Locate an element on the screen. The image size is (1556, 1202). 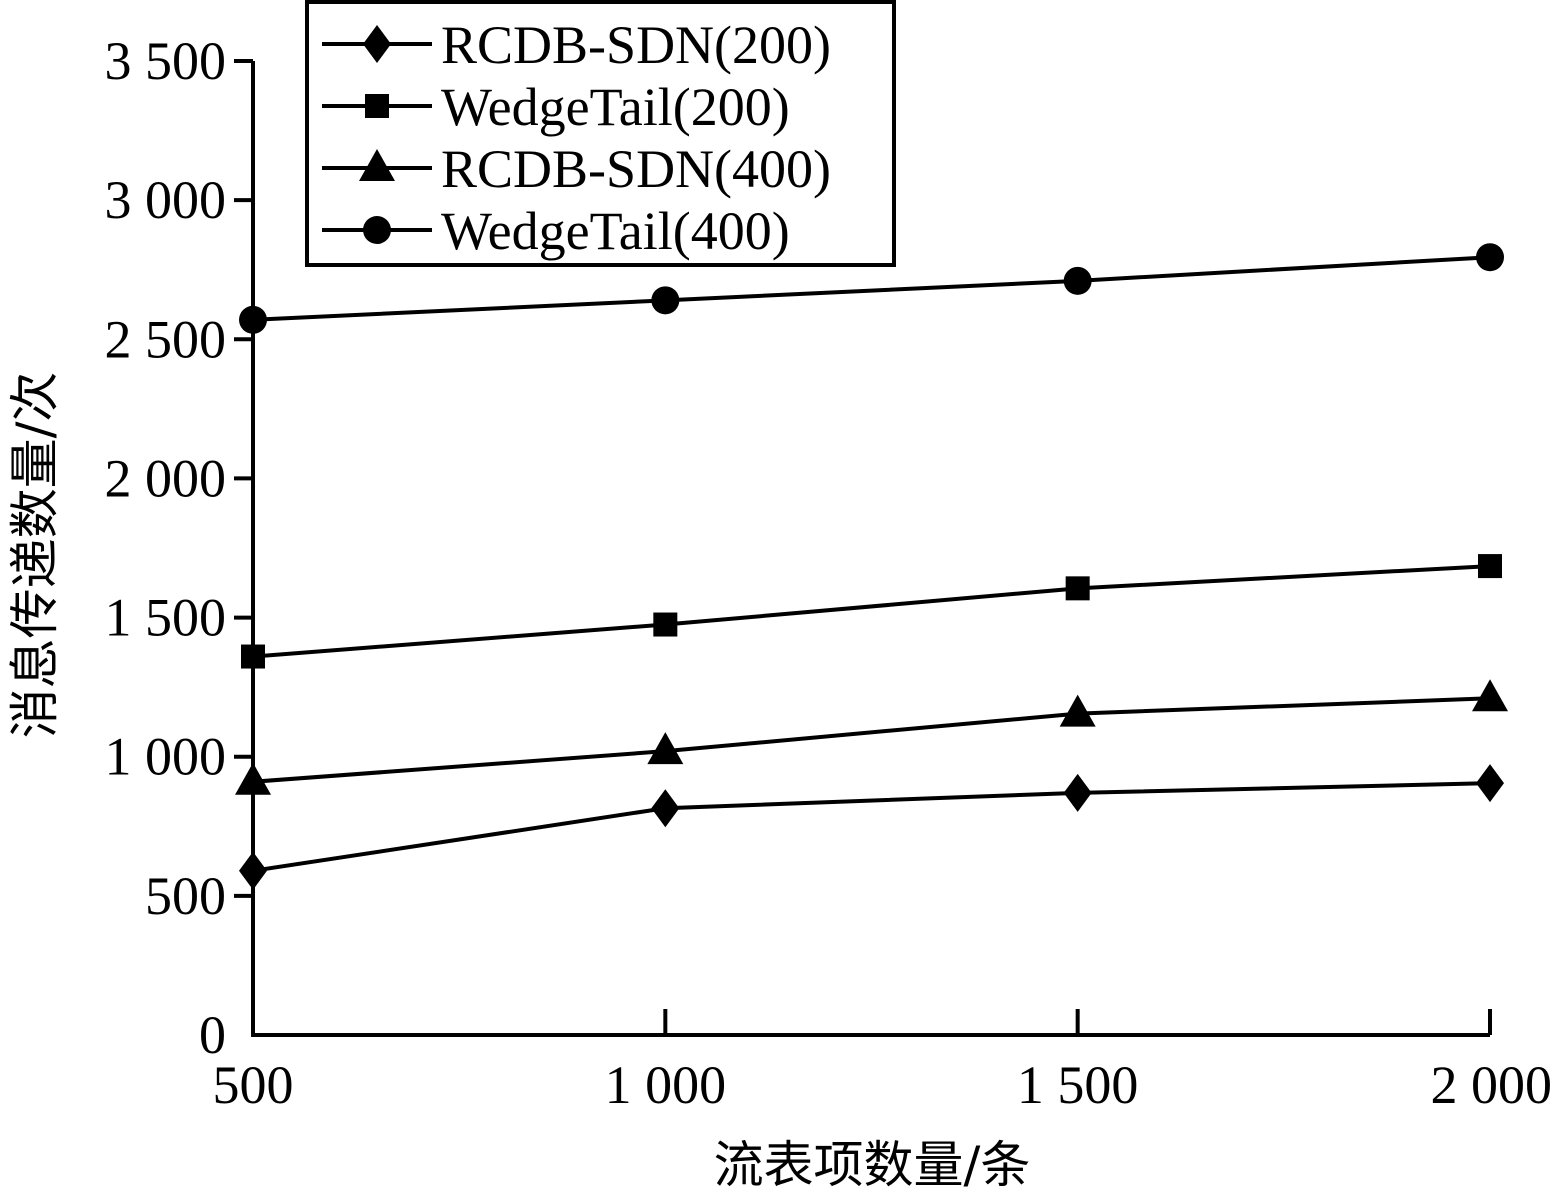
y-axis-title: 消息传递数量/次 is located at coordinates (35, 555).